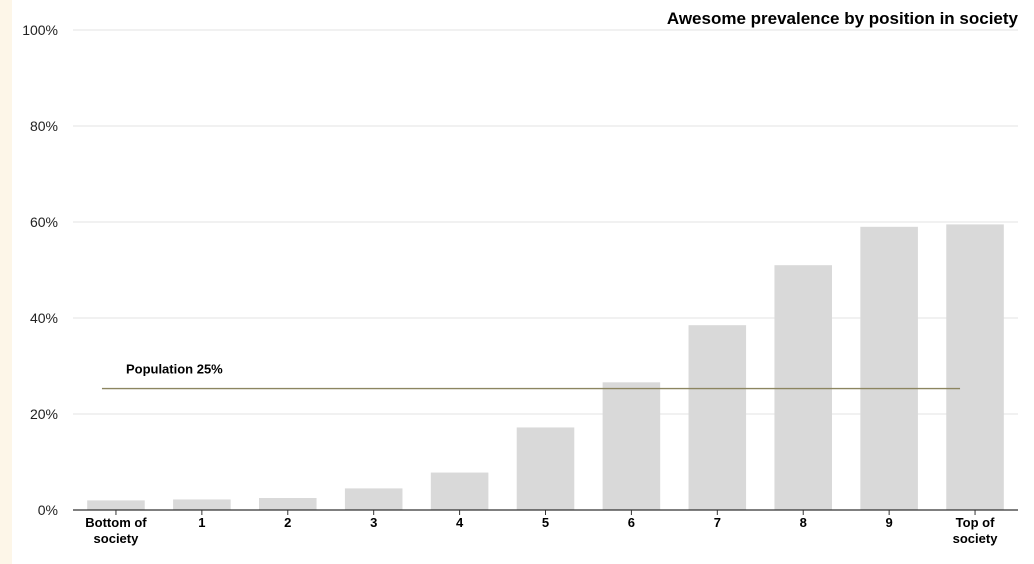 The width and height of the screenshot is (1034, 564). I want to click on x-tick-label: 2, so click(287, 522).